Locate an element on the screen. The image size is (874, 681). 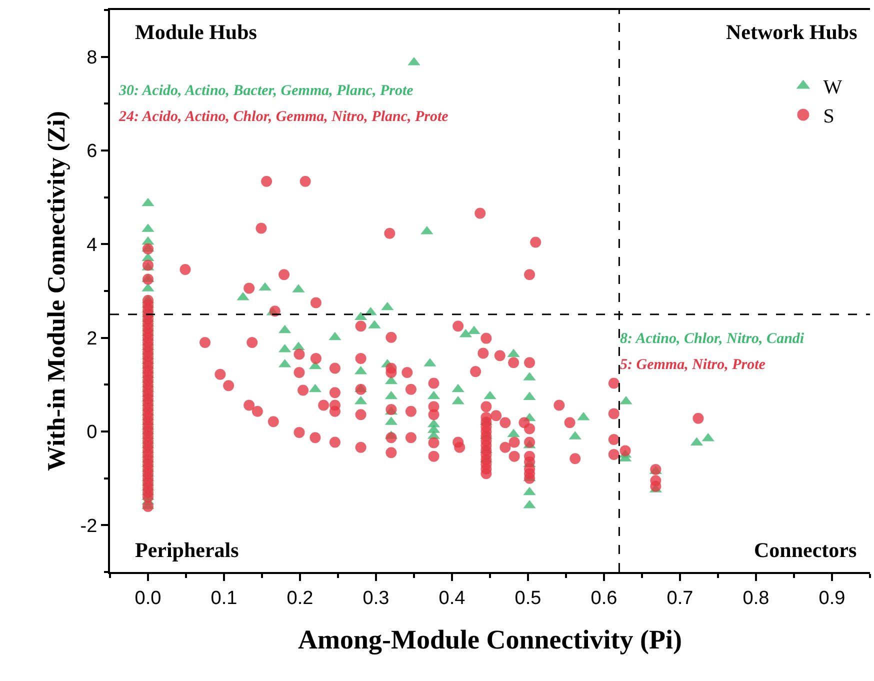
x-tick-label: 0.4 is located at coordinates (452, 598).